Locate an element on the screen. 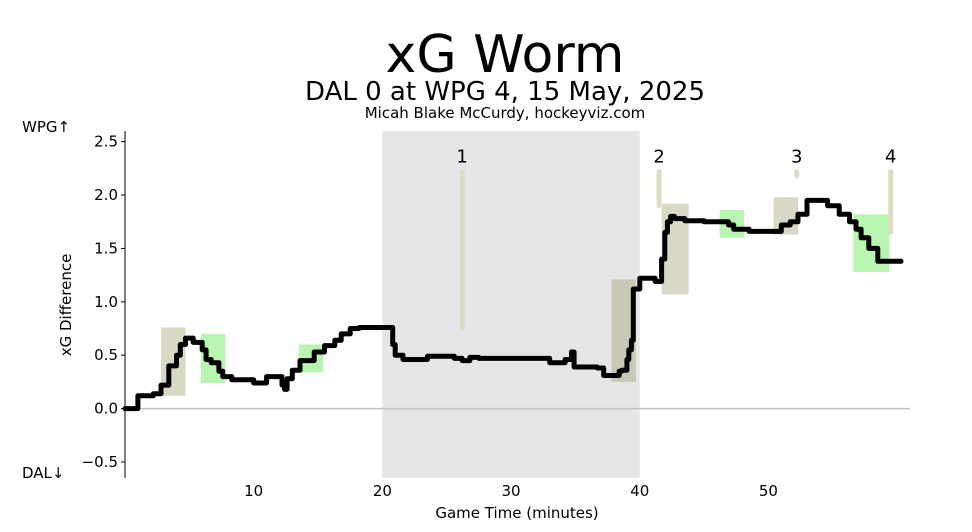 Image resolution: width=972 pixels, height=532 pixels. goal-label-1: 1 is located at coordinates (461, 157).